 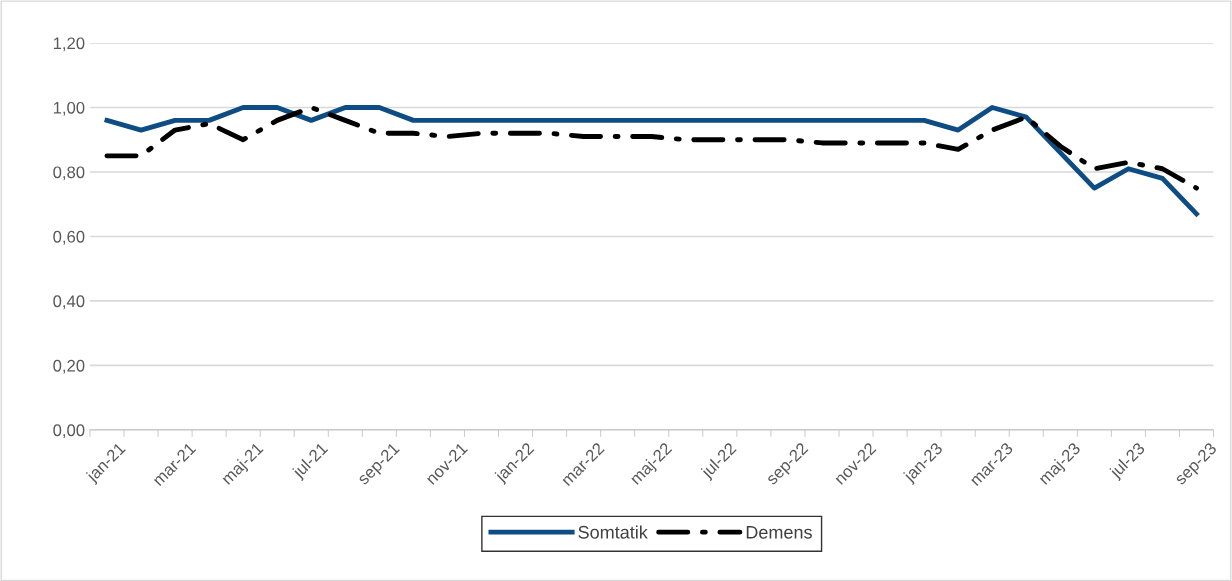 What do you see at coordinates (69, 237) in the screenshot?
I see `y-tick-label: 0,60` at bounding box center [69, 237].